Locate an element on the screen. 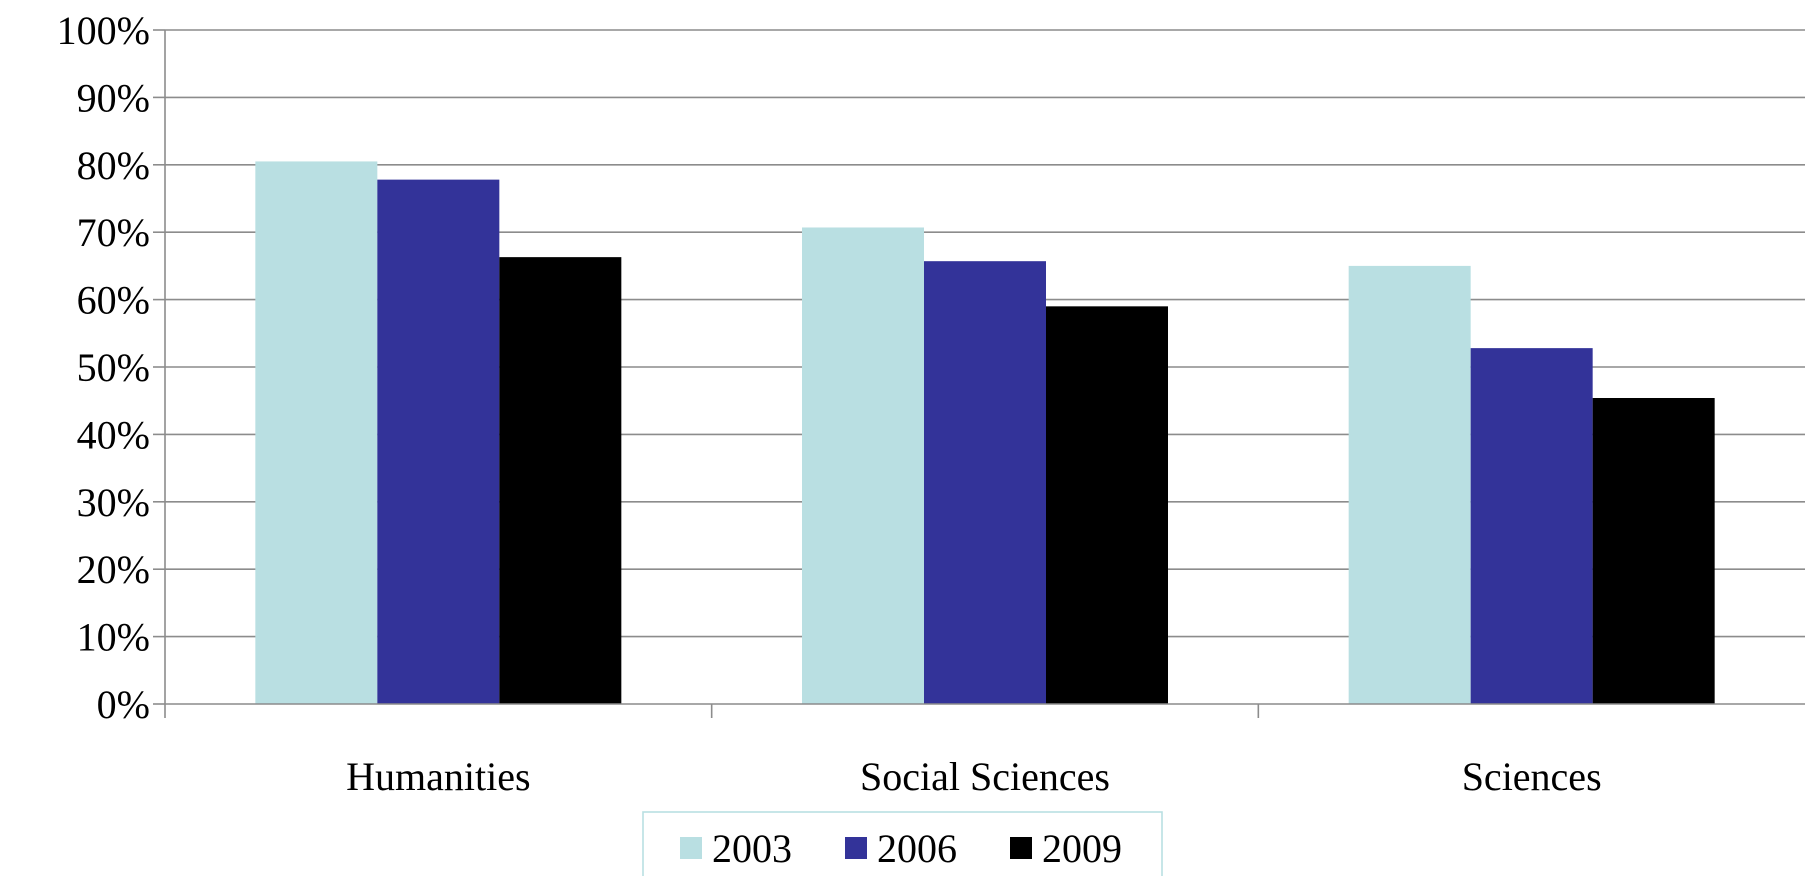  legend-swatch-2006 is located at coordinates (856, 848).